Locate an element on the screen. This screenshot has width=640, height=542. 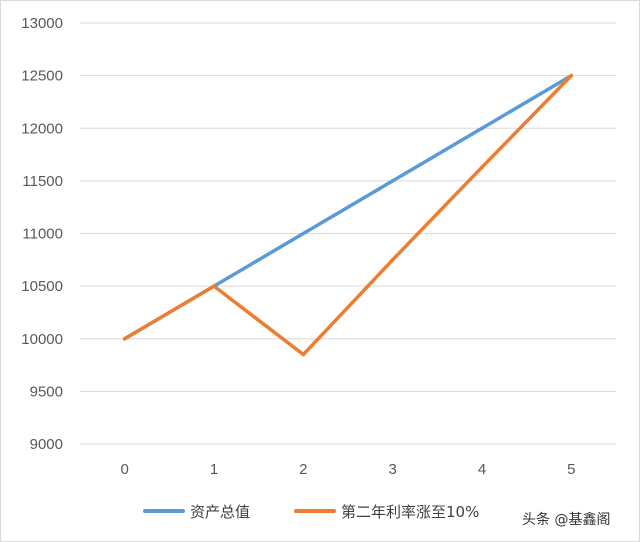
y-tick-label: 10500 is located at coordinates (42, 286).